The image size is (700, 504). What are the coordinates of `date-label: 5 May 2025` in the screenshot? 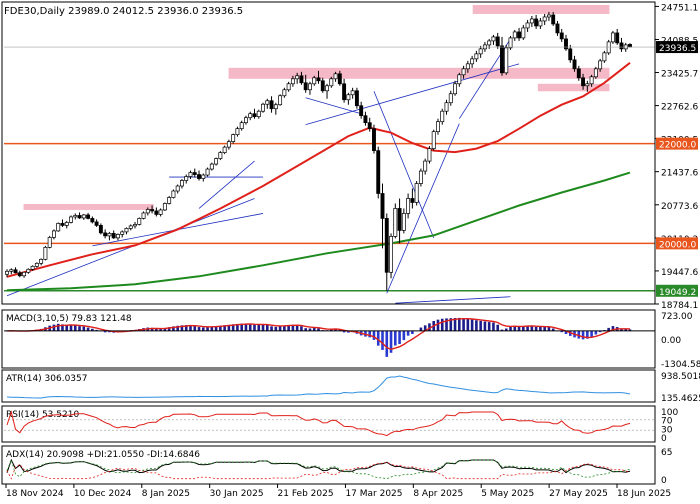 It's located at (507, 494).